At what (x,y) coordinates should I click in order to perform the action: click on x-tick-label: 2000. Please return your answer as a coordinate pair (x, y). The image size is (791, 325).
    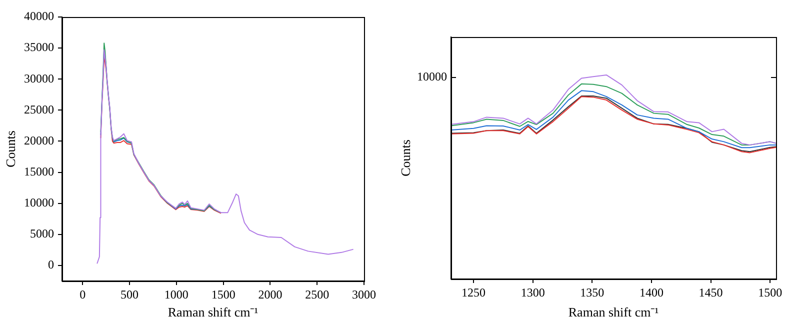
    Looking at the image, I should click on (270, 294).